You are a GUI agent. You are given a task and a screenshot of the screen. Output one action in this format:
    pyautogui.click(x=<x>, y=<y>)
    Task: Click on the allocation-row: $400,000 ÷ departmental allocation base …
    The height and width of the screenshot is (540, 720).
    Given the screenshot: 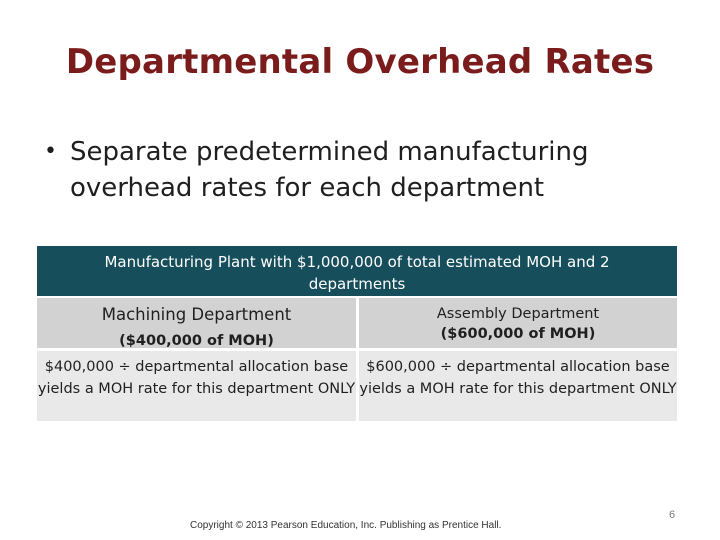 What is the action you would take?
    pyautogui.click(x=357, y=386)
    